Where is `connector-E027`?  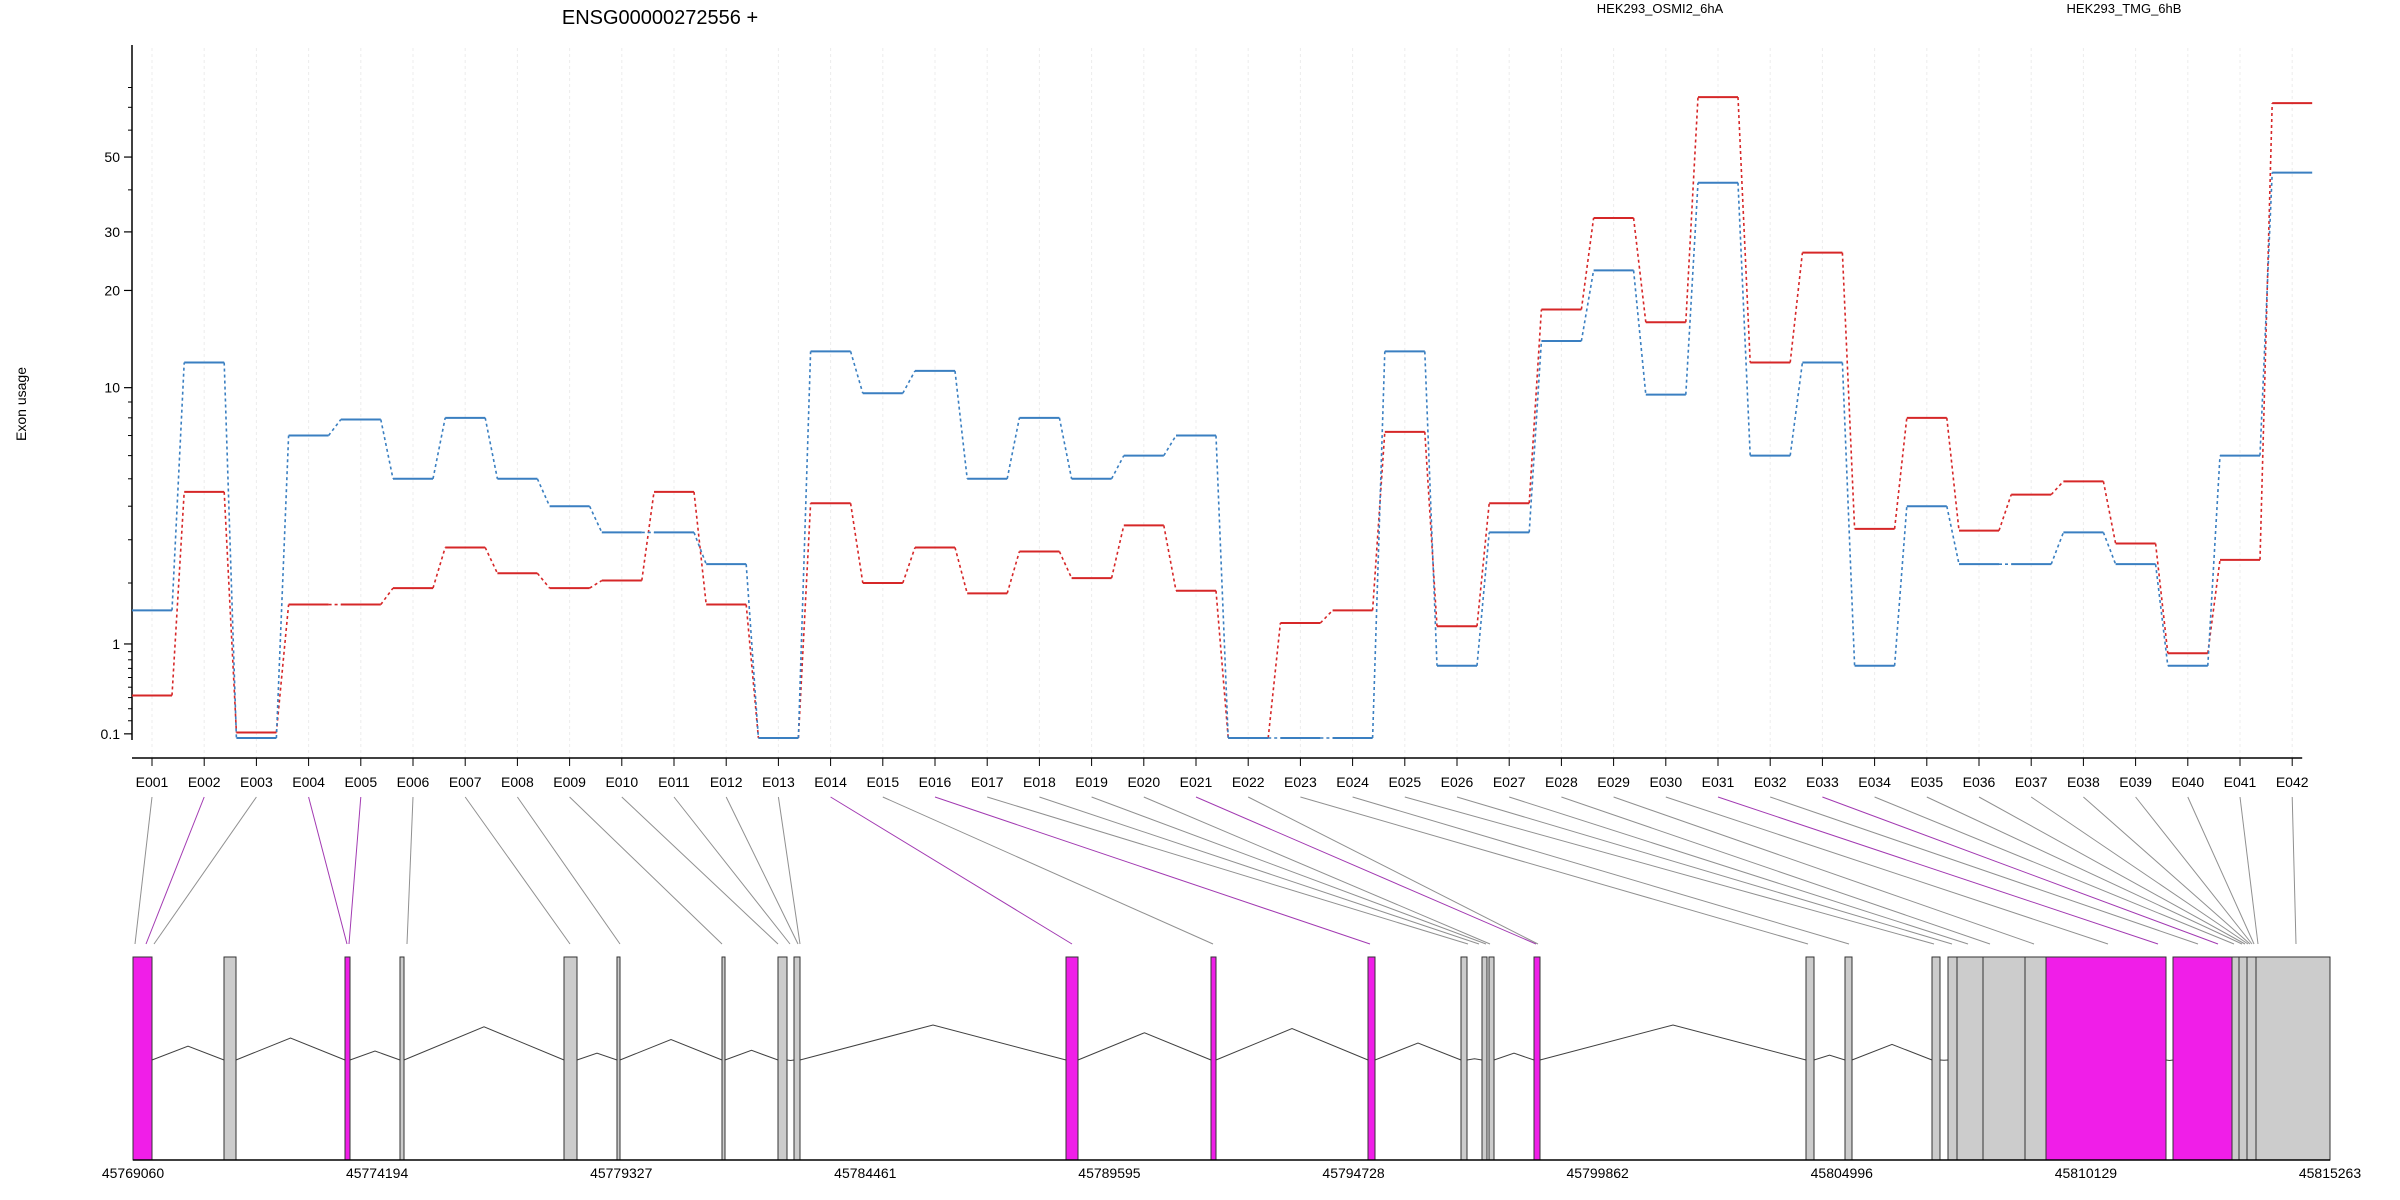 connector-E027 is located at coordinates (1739, 870).